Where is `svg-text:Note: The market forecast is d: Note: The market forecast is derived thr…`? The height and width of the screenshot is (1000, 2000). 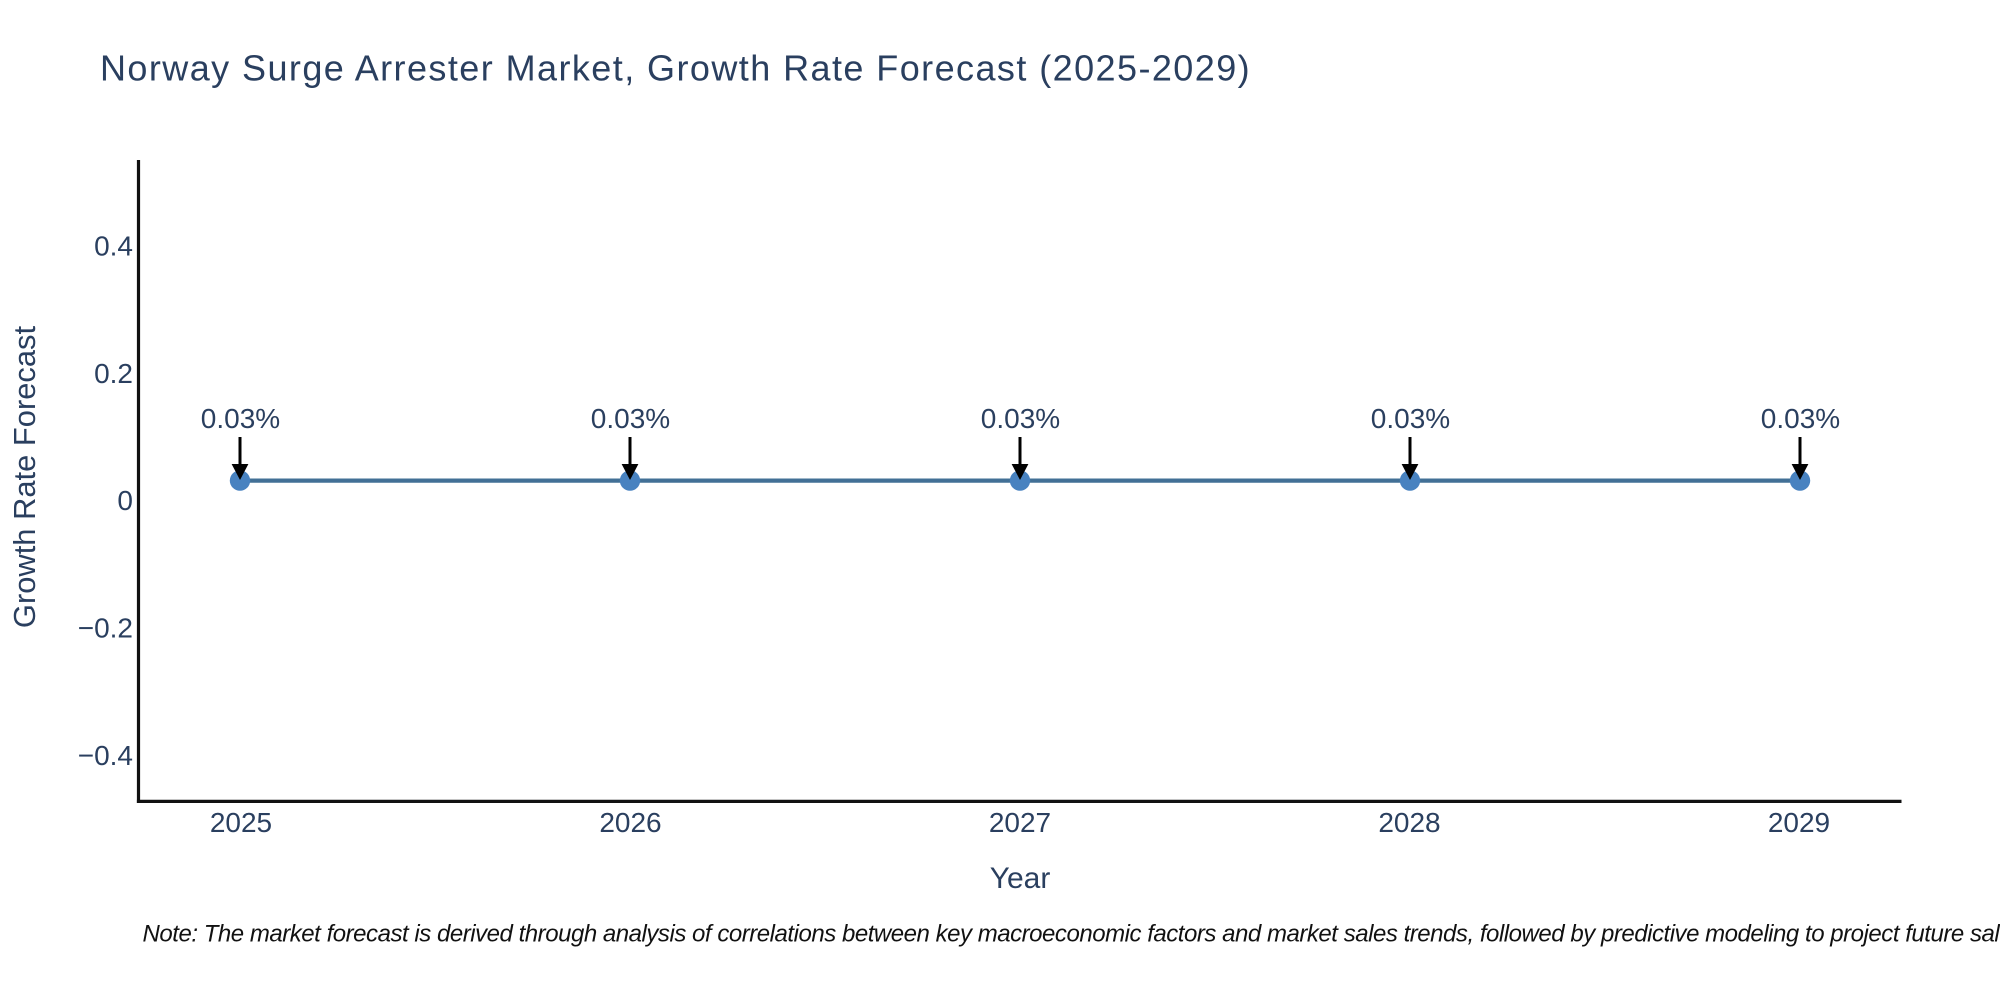 svg-text:Note: The market forecast is d: Note: The market forecast is derived thr… is located at coordinates (1071, 934).